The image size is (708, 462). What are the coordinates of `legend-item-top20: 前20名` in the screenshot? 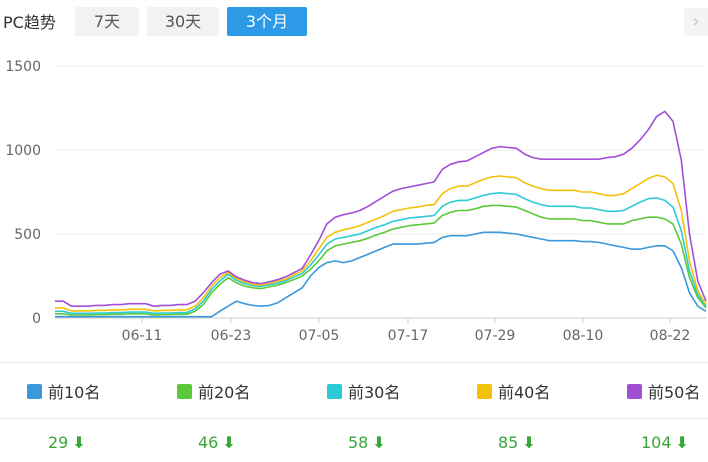 It's located at (213, 391).